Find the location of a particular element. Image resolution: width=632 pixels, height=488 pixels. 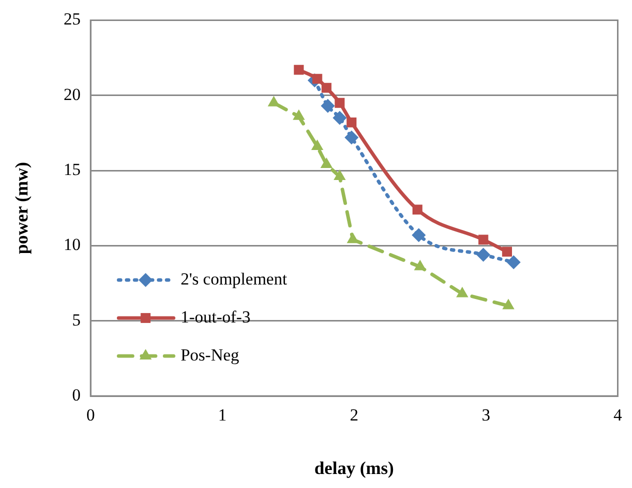

legend-label: 2's complement is located at coordinates (234, 278).